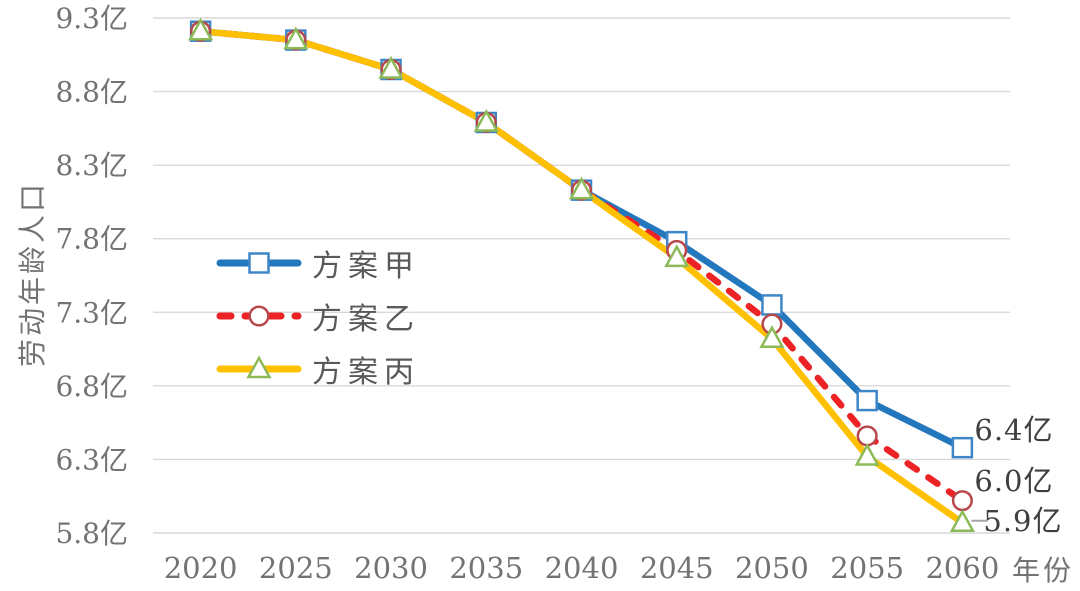  I want to click on x-tick-label: 2030, so click(391, 568).